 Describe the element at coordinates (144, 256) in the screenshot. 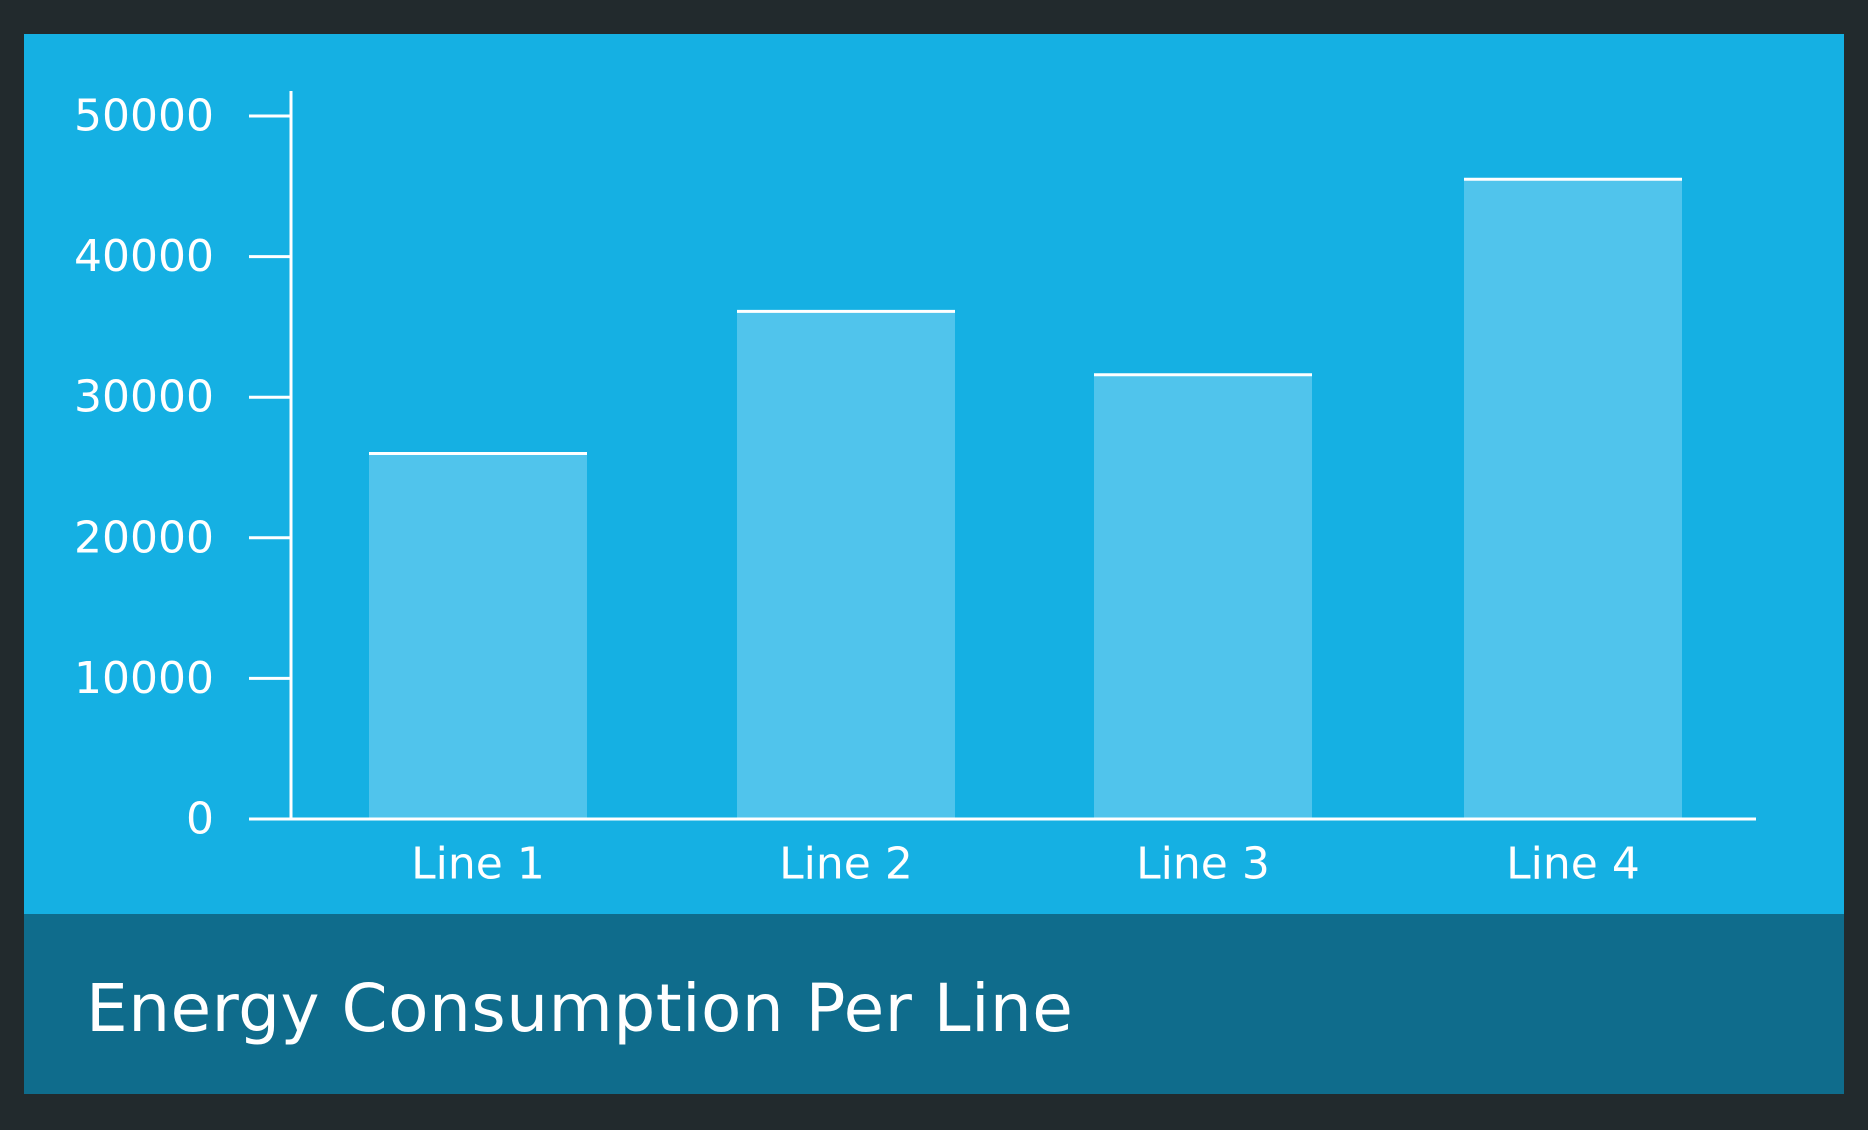

I see `y-tick-label: 40000` at that location.